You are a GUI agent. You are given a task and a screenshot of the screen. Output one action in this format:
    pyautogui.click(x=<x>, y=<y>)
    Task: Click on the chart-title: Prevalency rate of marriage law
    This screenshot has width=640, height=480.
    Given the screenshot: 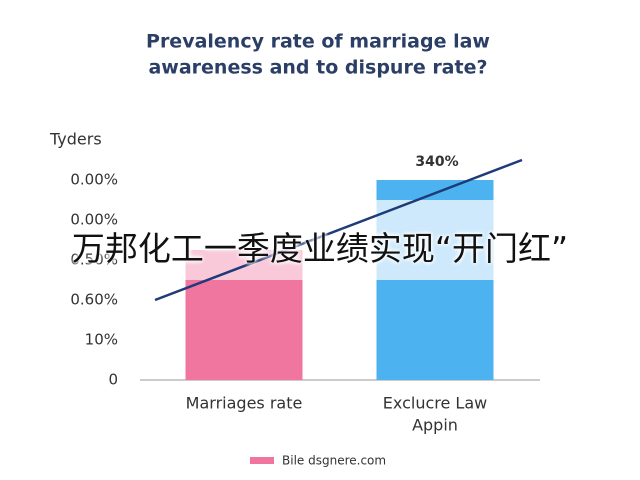 What is the action you would take?
    pyautogui.click(x=318, y=42)
    